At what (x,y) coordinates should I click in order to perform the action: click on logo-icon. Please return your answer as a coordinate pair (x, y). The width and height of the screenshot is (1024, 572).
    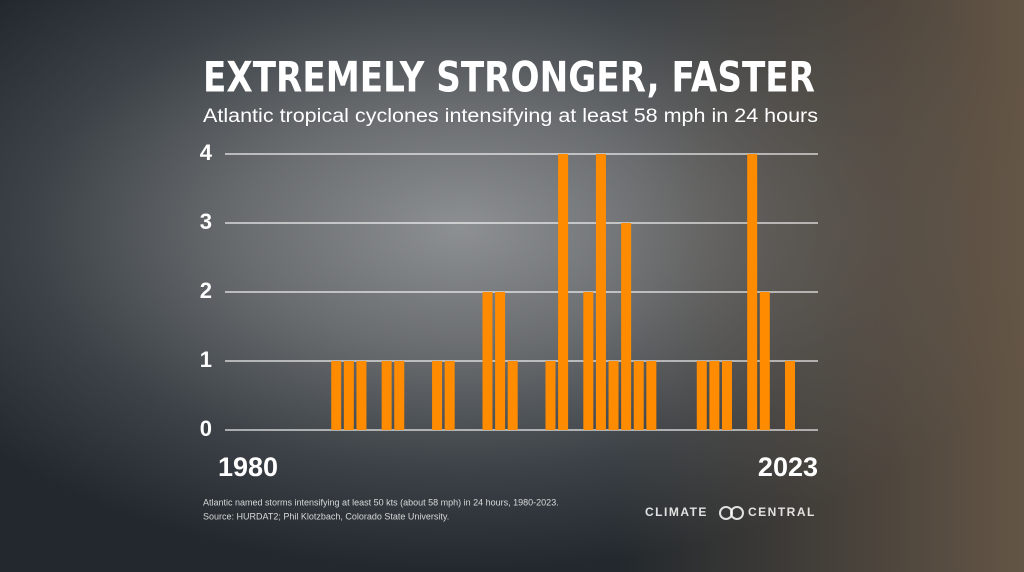
    Looking at the image, I should click on (737, 513).